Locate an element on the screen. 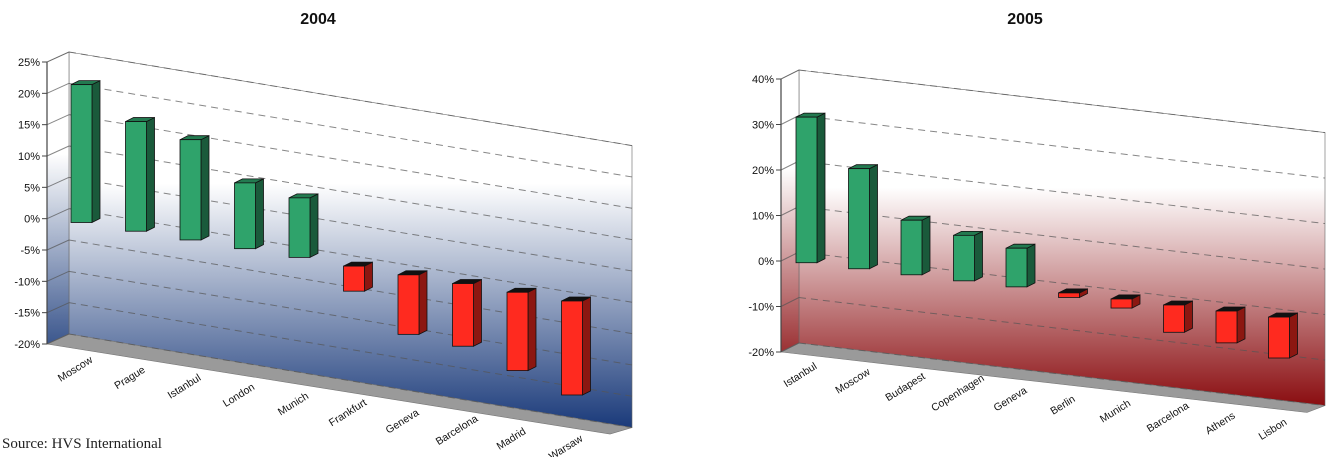 The width and height of the screenshot is (1336, 462). source-note: Source: HVS International is located at coordinates (82, 444).